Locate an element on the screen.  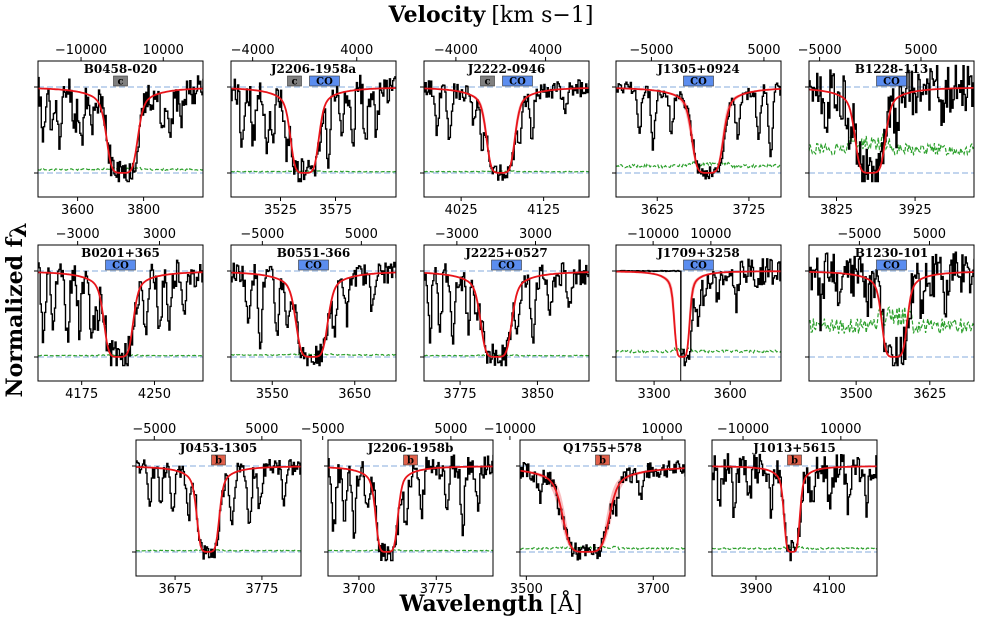
wl-tick-label: 3825 is located at coordinates (836, 210).